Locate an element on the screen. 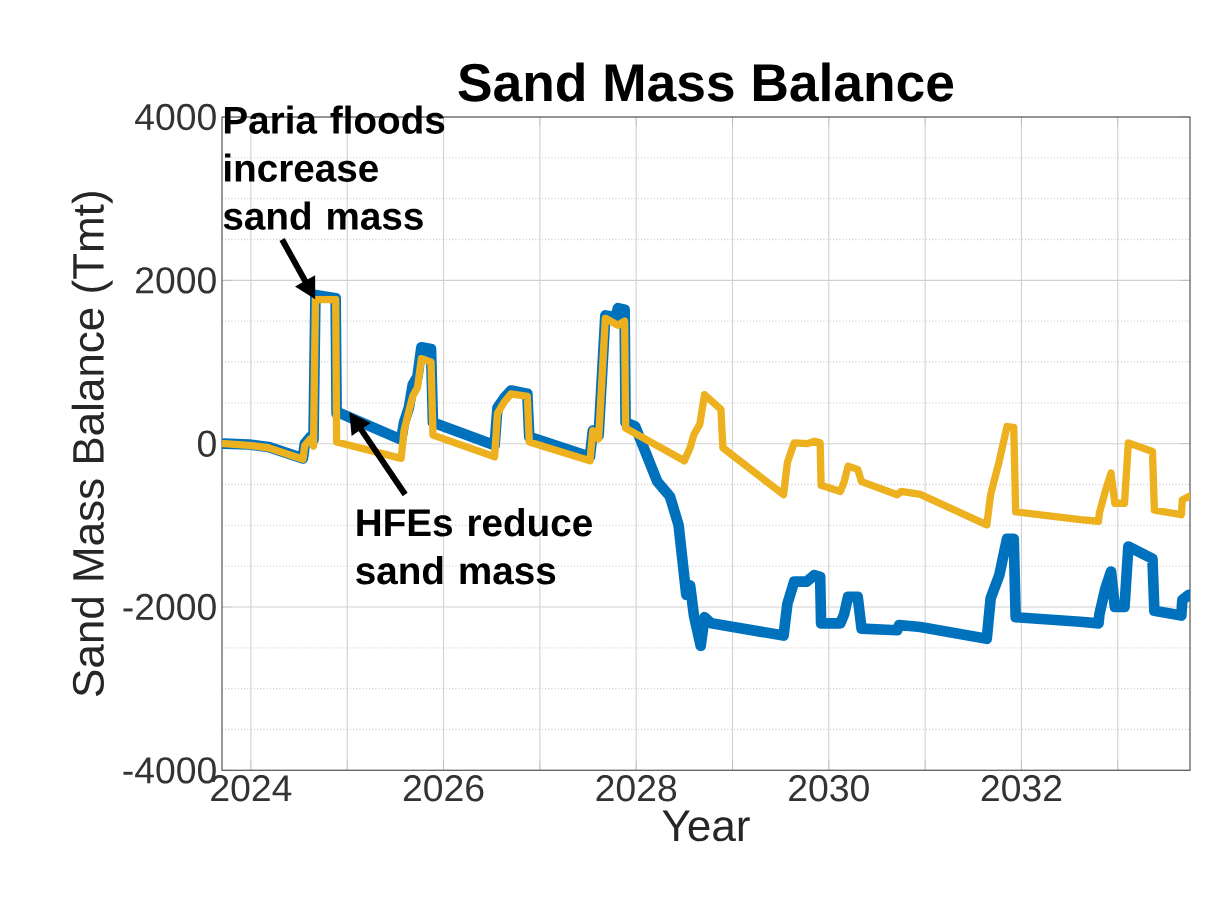 The height and width of the screenshot is (901, 1206). x-axis-title: Year is located at coordinates (706, 826).